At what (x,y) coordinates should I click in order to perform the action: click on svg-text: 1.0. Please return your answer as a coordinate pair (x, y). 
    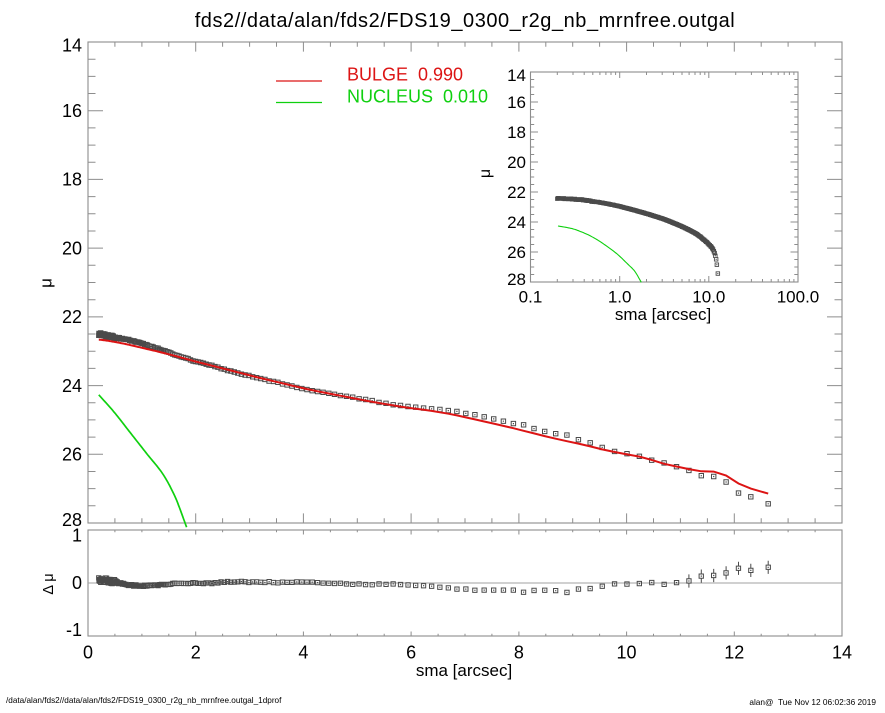
    Looking at the image, I should click on (620, 297).